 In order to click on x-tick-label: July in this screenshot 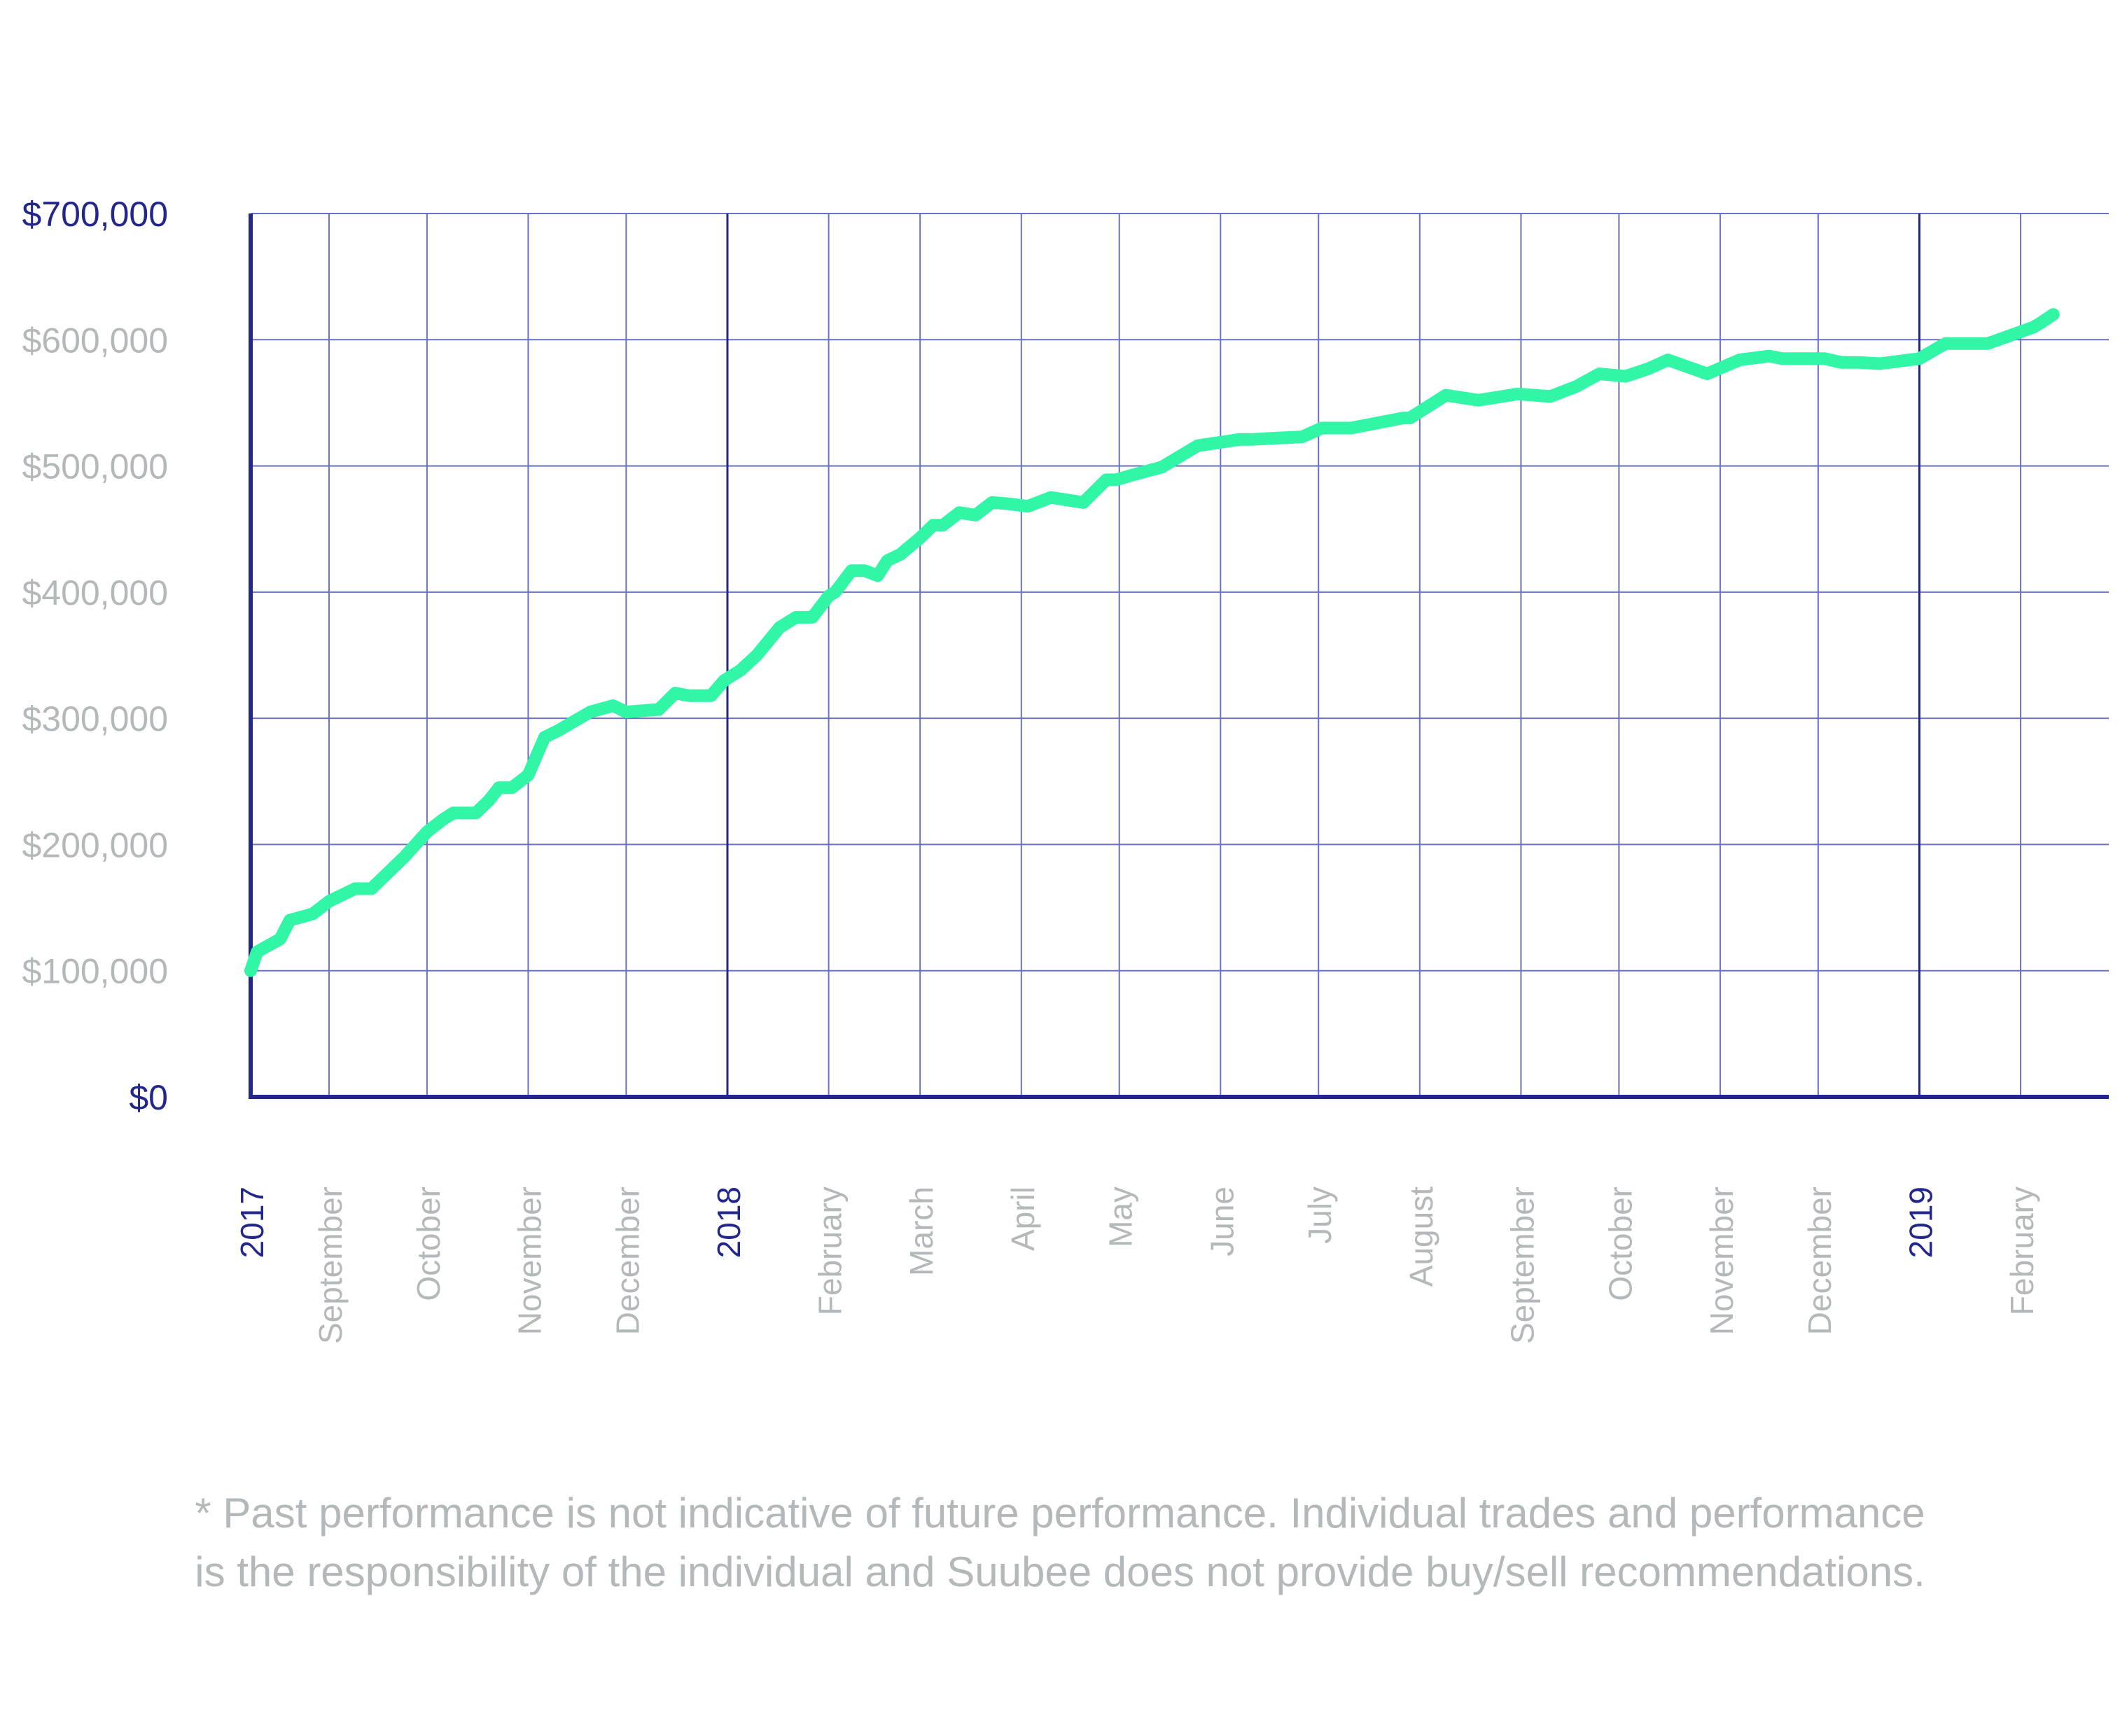, I will do `click(1320, 1215)`.